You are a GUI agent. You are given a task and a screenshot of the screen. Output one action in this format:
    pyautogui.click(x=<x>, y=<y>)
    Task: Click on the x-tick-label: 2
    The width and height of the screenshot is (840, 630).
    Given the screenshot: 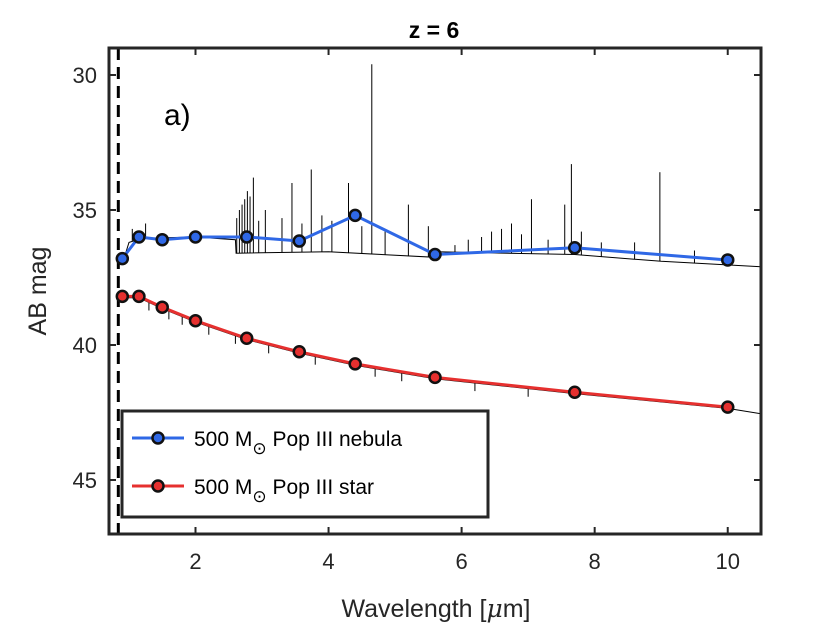 What is the action you would take?
    pyautogui.click(x=195, y=561)
    